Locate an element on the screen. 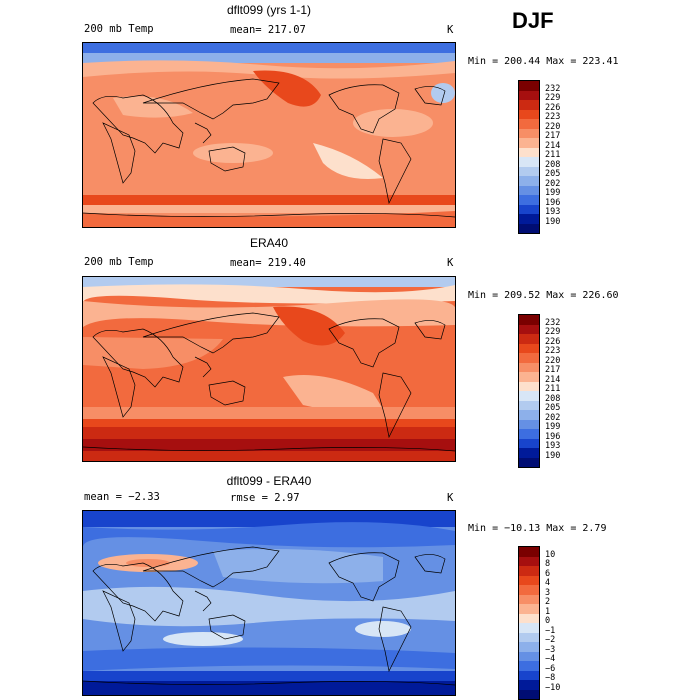 The width and height of the screenshot is (700, 700). panel3-title: dflt099 - ERA40 is located at coordinates (269, 481).